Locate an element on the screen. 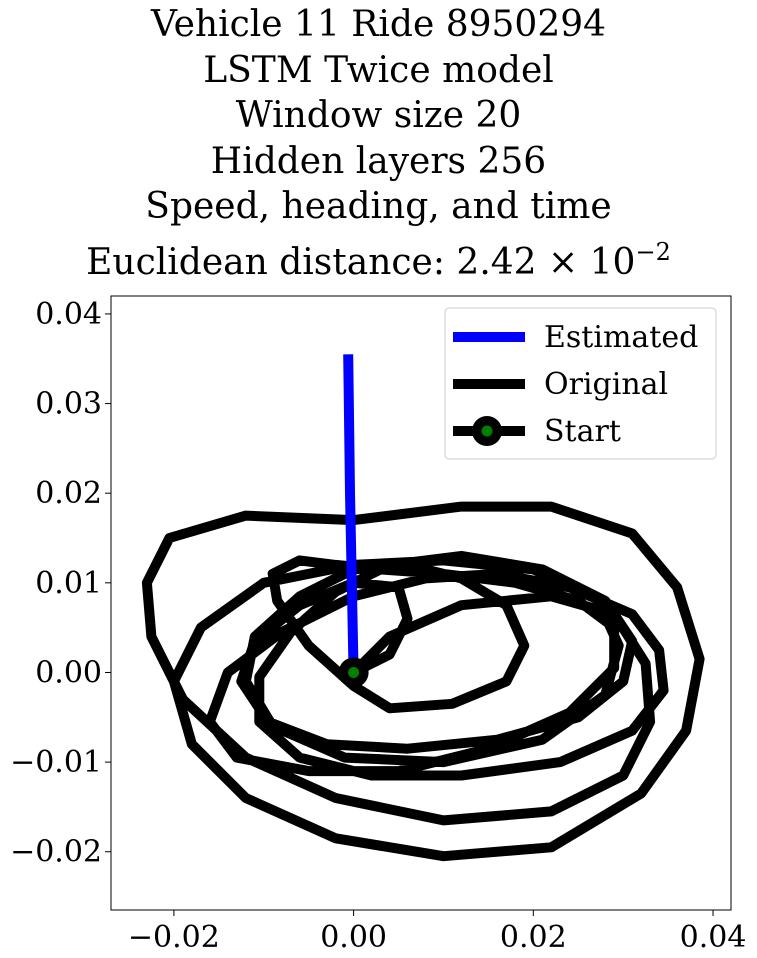  legend-box is located at coordinates (580, 383).